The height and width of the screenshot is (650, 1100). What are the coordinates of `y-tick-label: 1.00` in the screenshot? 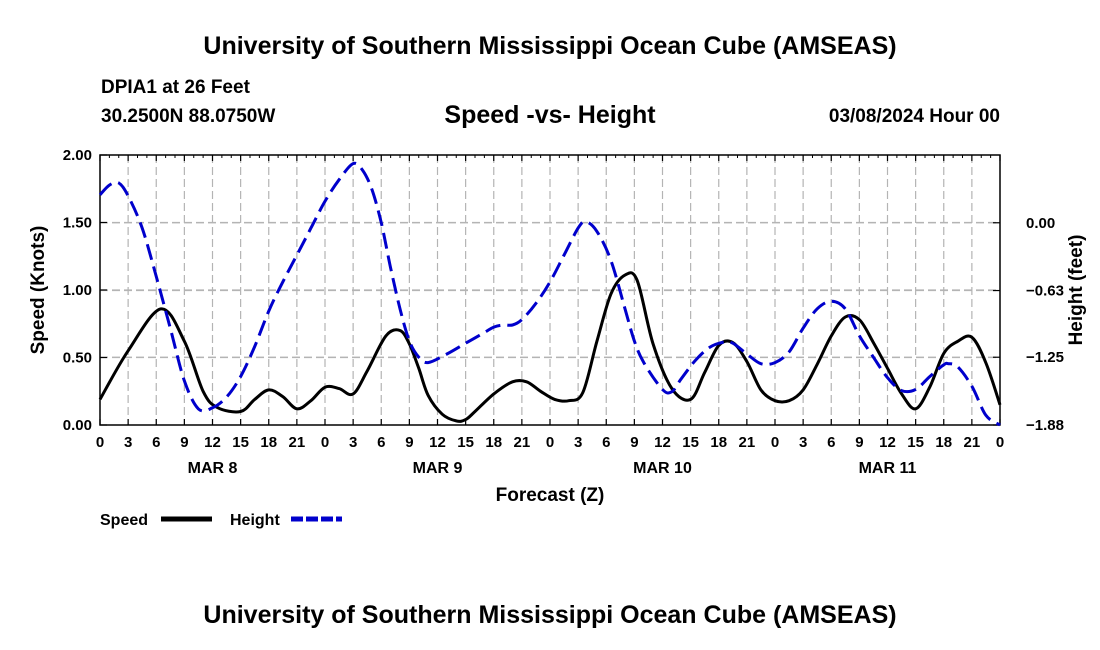 It's located at (77, 290).